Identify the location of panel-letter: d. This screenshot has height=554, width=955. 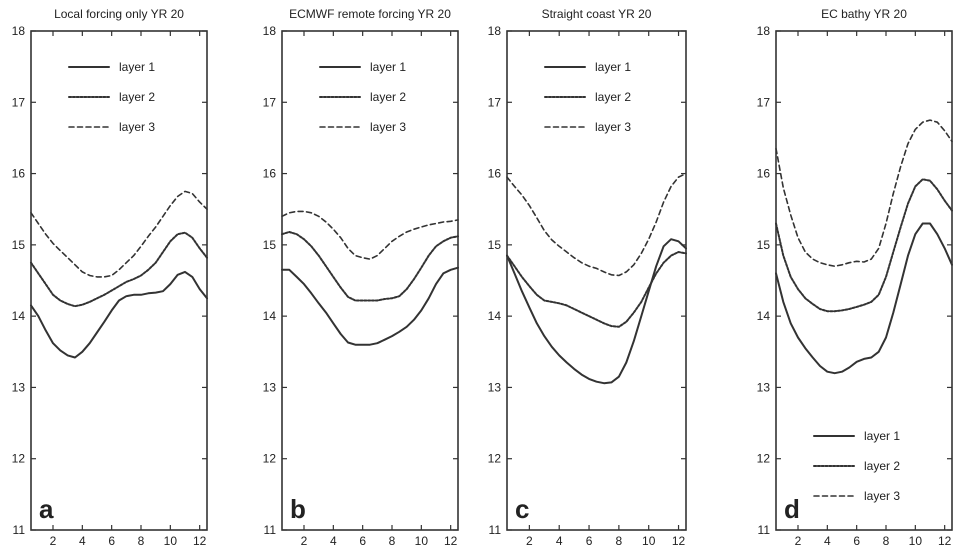
(792, 509).